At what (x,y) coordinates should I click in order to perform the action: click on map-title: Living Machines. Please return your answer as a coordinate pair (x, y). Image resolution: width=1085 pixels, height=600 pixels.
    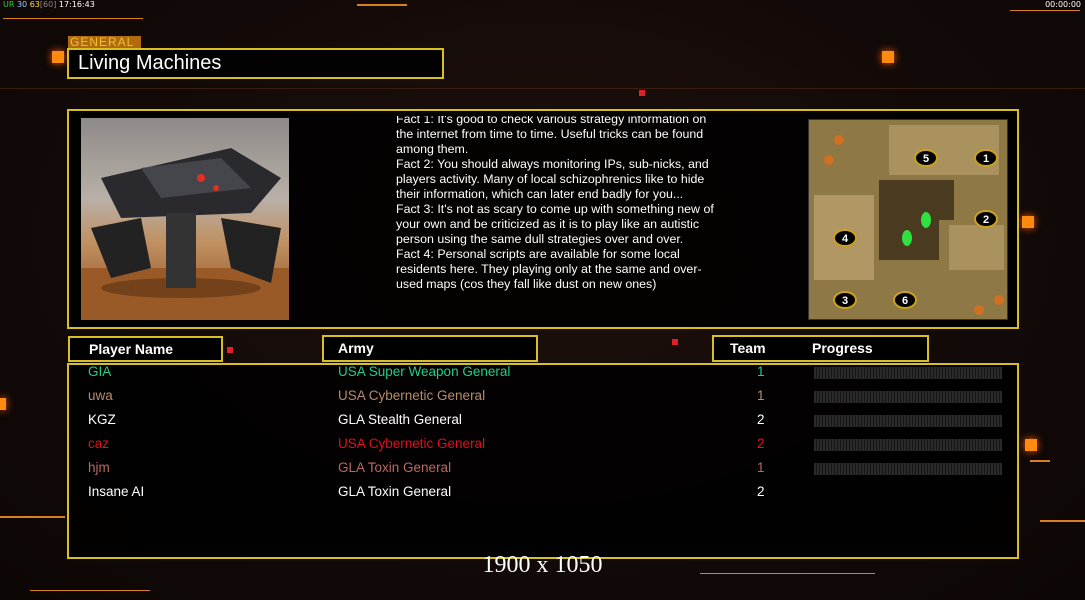
    Looking at the image, I should click on (255, 63).